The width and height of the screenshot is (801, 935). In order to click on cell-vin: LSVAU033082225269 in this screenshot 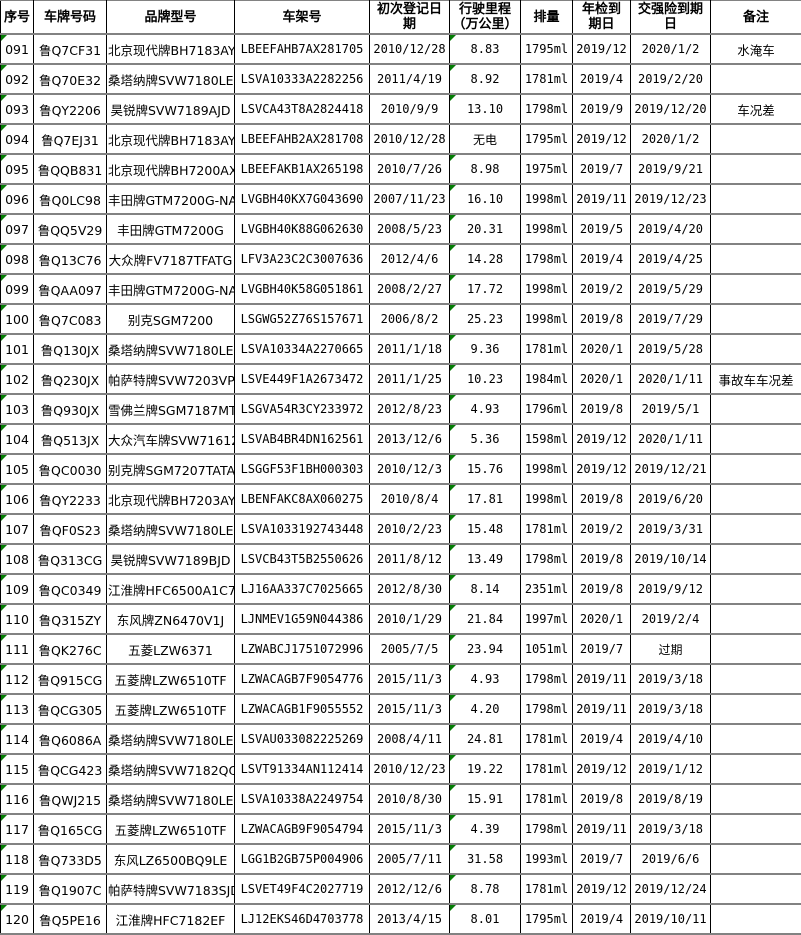, I will do `click(302, 739)`.